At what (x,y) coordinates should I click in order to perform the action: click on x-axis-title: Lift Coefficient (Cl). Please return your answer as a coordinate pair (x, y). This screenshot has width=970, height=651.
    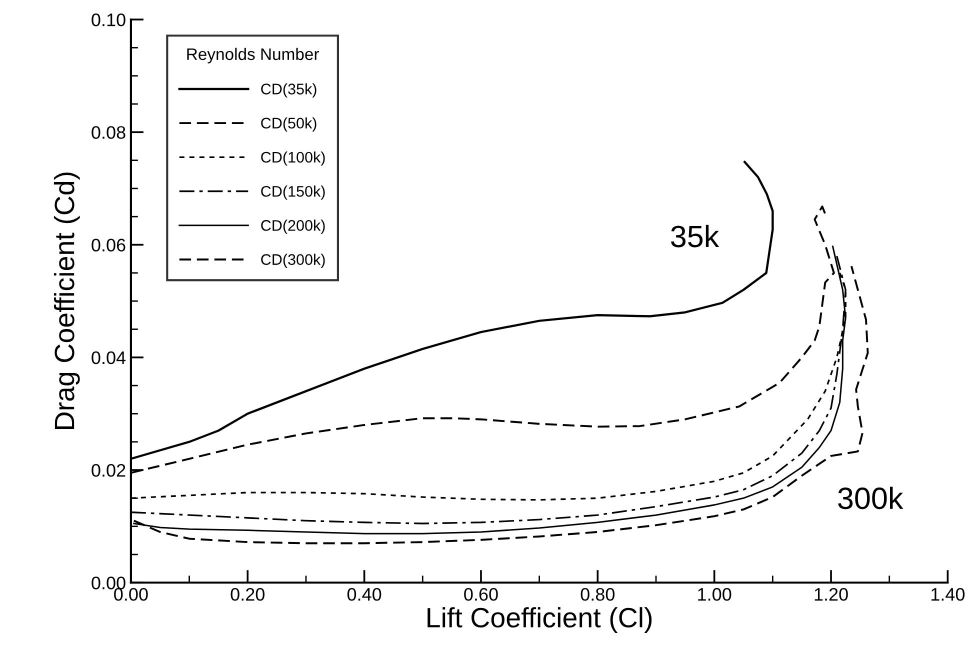
    Looking at the image, I should click on (540, 620).